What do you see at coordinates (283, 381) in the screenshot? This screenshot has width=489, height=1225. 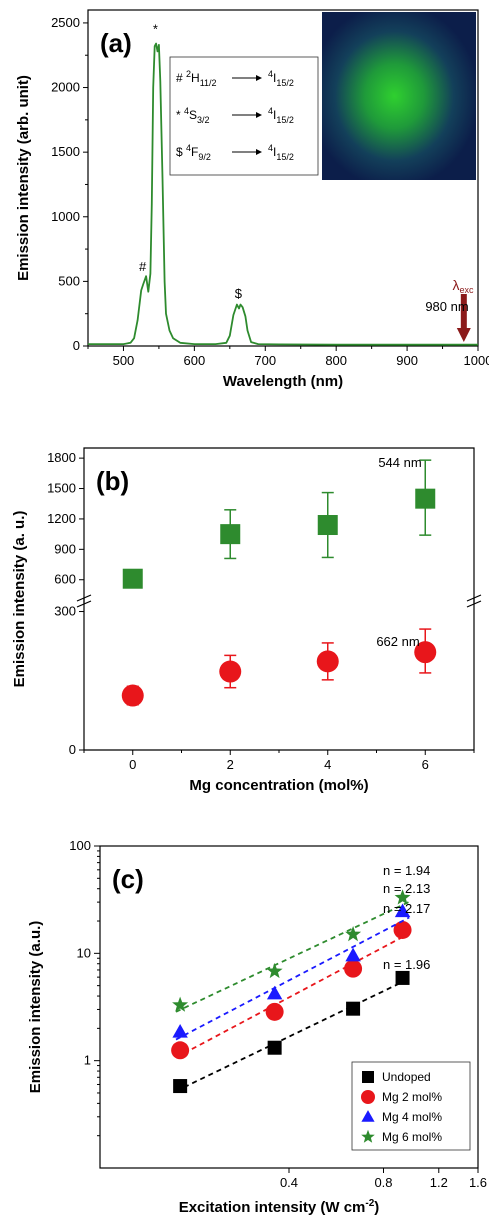 I see `panel-a-xlabel: Wavelength (nm)` at bounding box center [283, 381].